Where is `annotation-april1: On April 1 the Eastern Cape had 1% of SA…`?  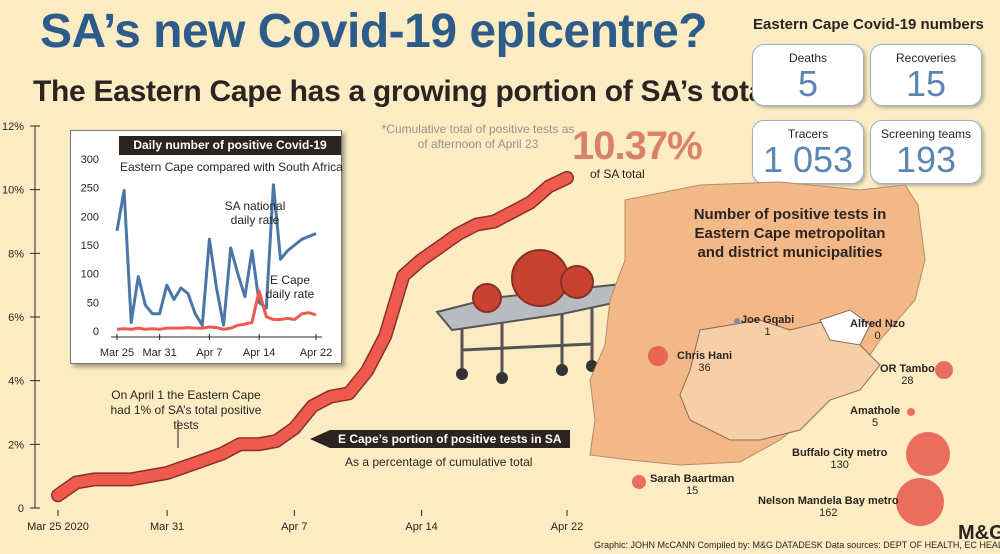
annotation-april1: On April 1 the Eastern Cape had 1% of SA… is located at coordinates (186, 410).